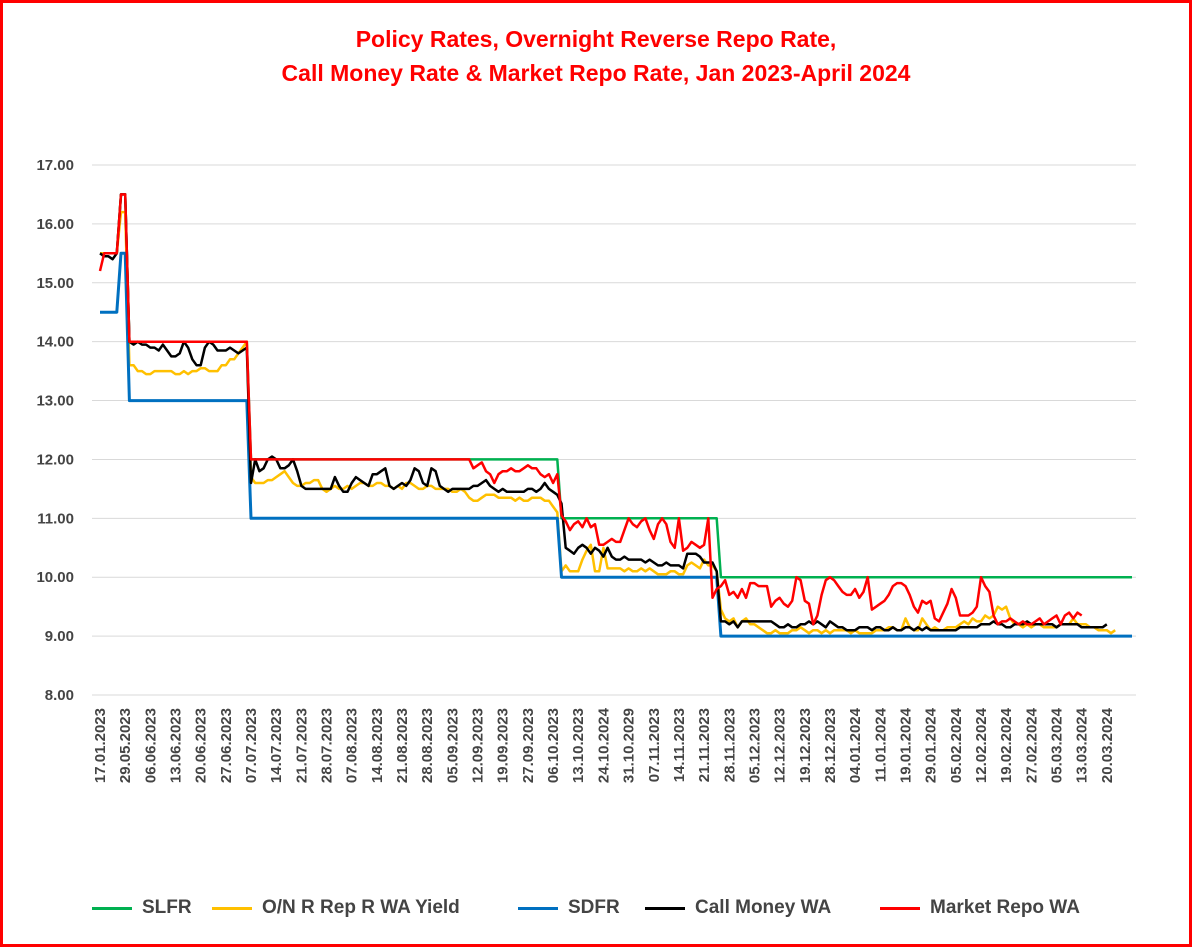  I want to click on y-tick-label: 15.00, so click(55, 283).